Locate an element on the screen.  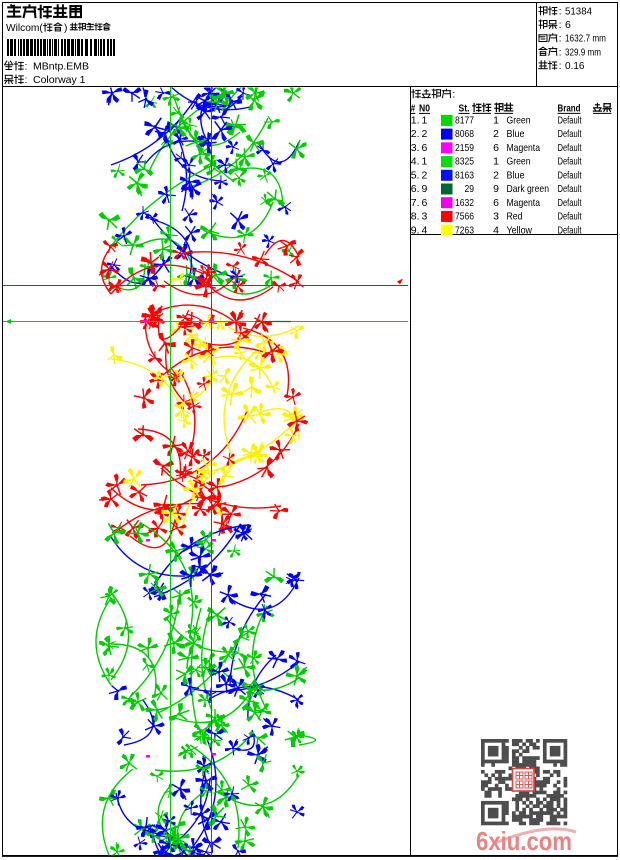
svg-text: Yellow is located at coordinates (520, 230).